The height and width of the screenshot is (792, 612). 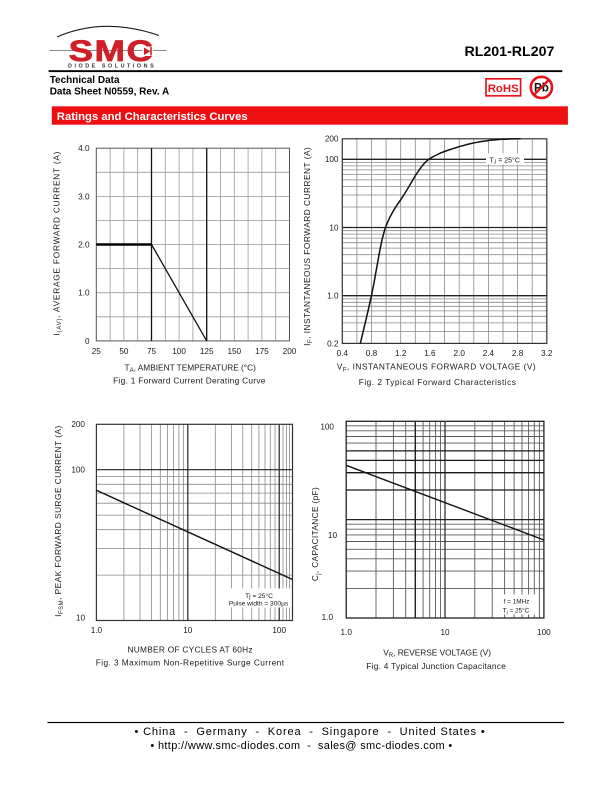 I want to click on svg-text: 125, so click(x=207, y=351).